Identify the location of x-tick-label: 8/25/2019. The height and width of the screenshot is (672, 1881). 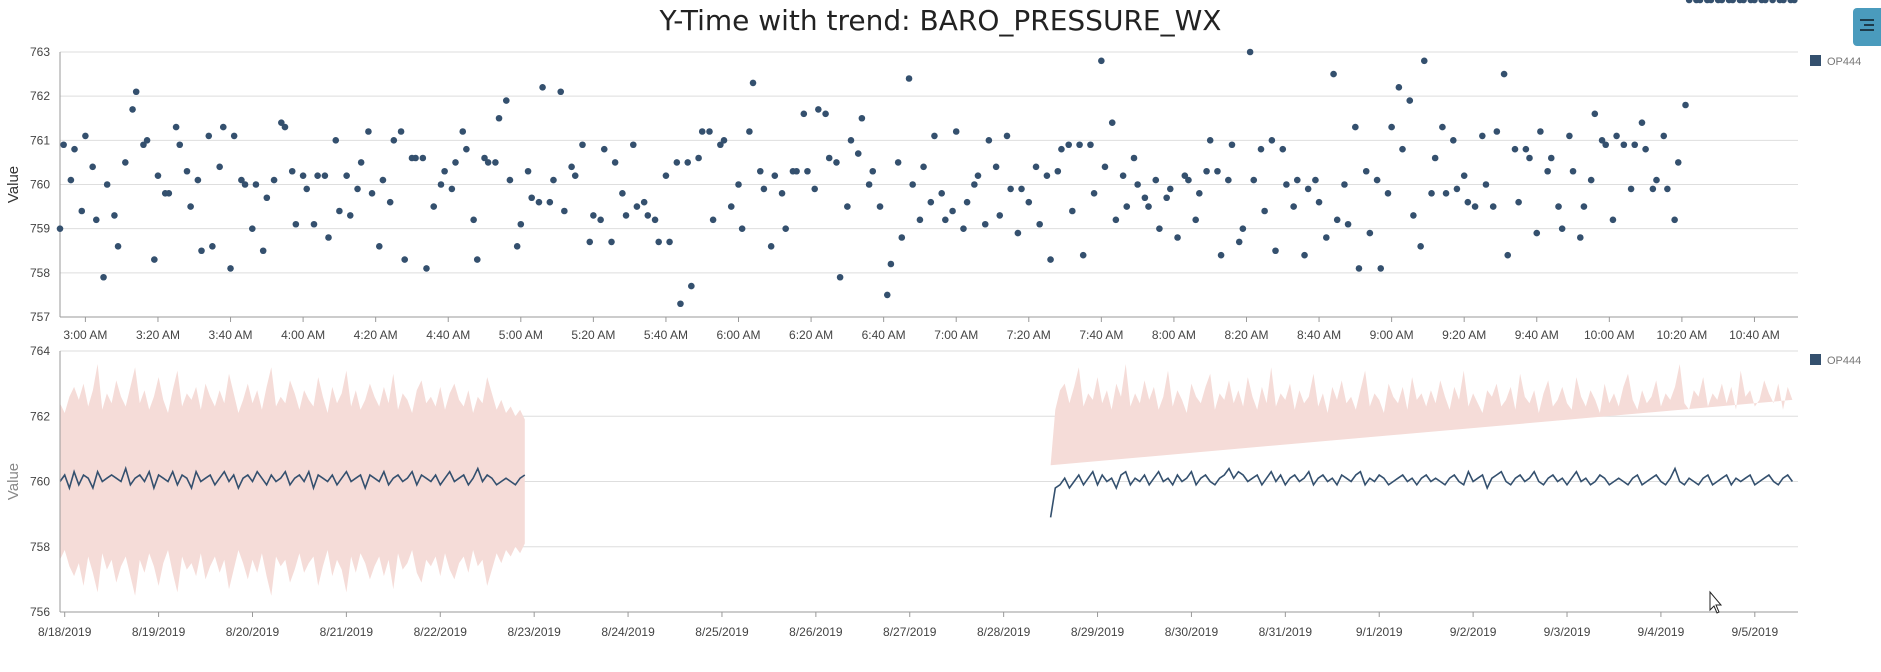
(722, 632).